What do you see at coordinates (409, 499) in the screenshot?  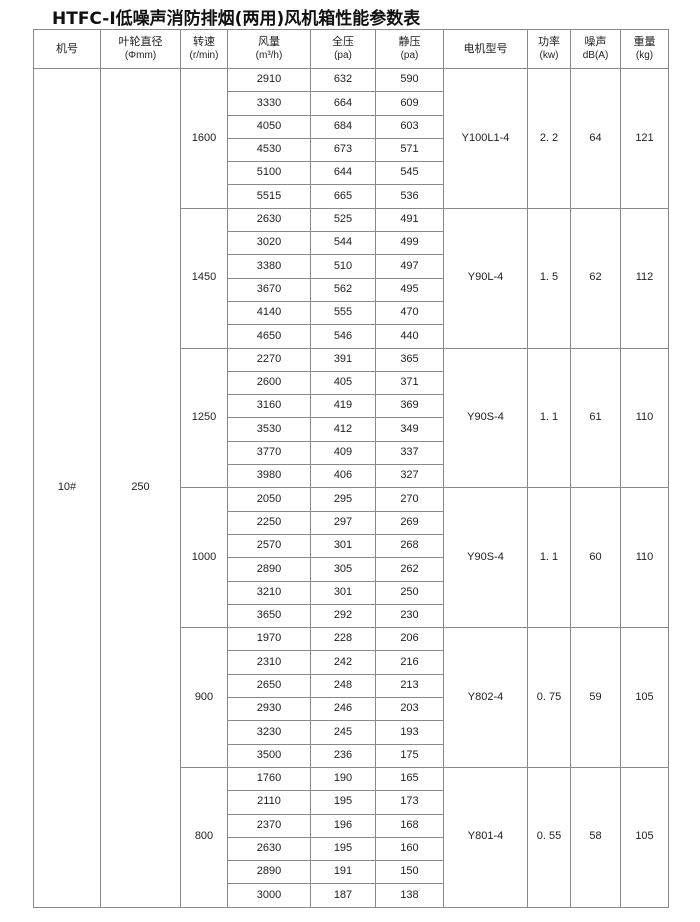 I see `cell-static-pressure: 270` at bounding box center [409, 499].